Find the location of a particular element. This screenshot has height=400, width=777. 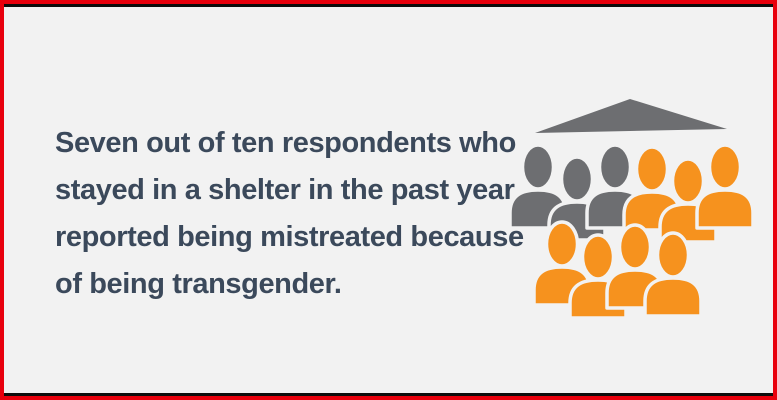

bottom-edge-line is located at coordinates (388, 394).